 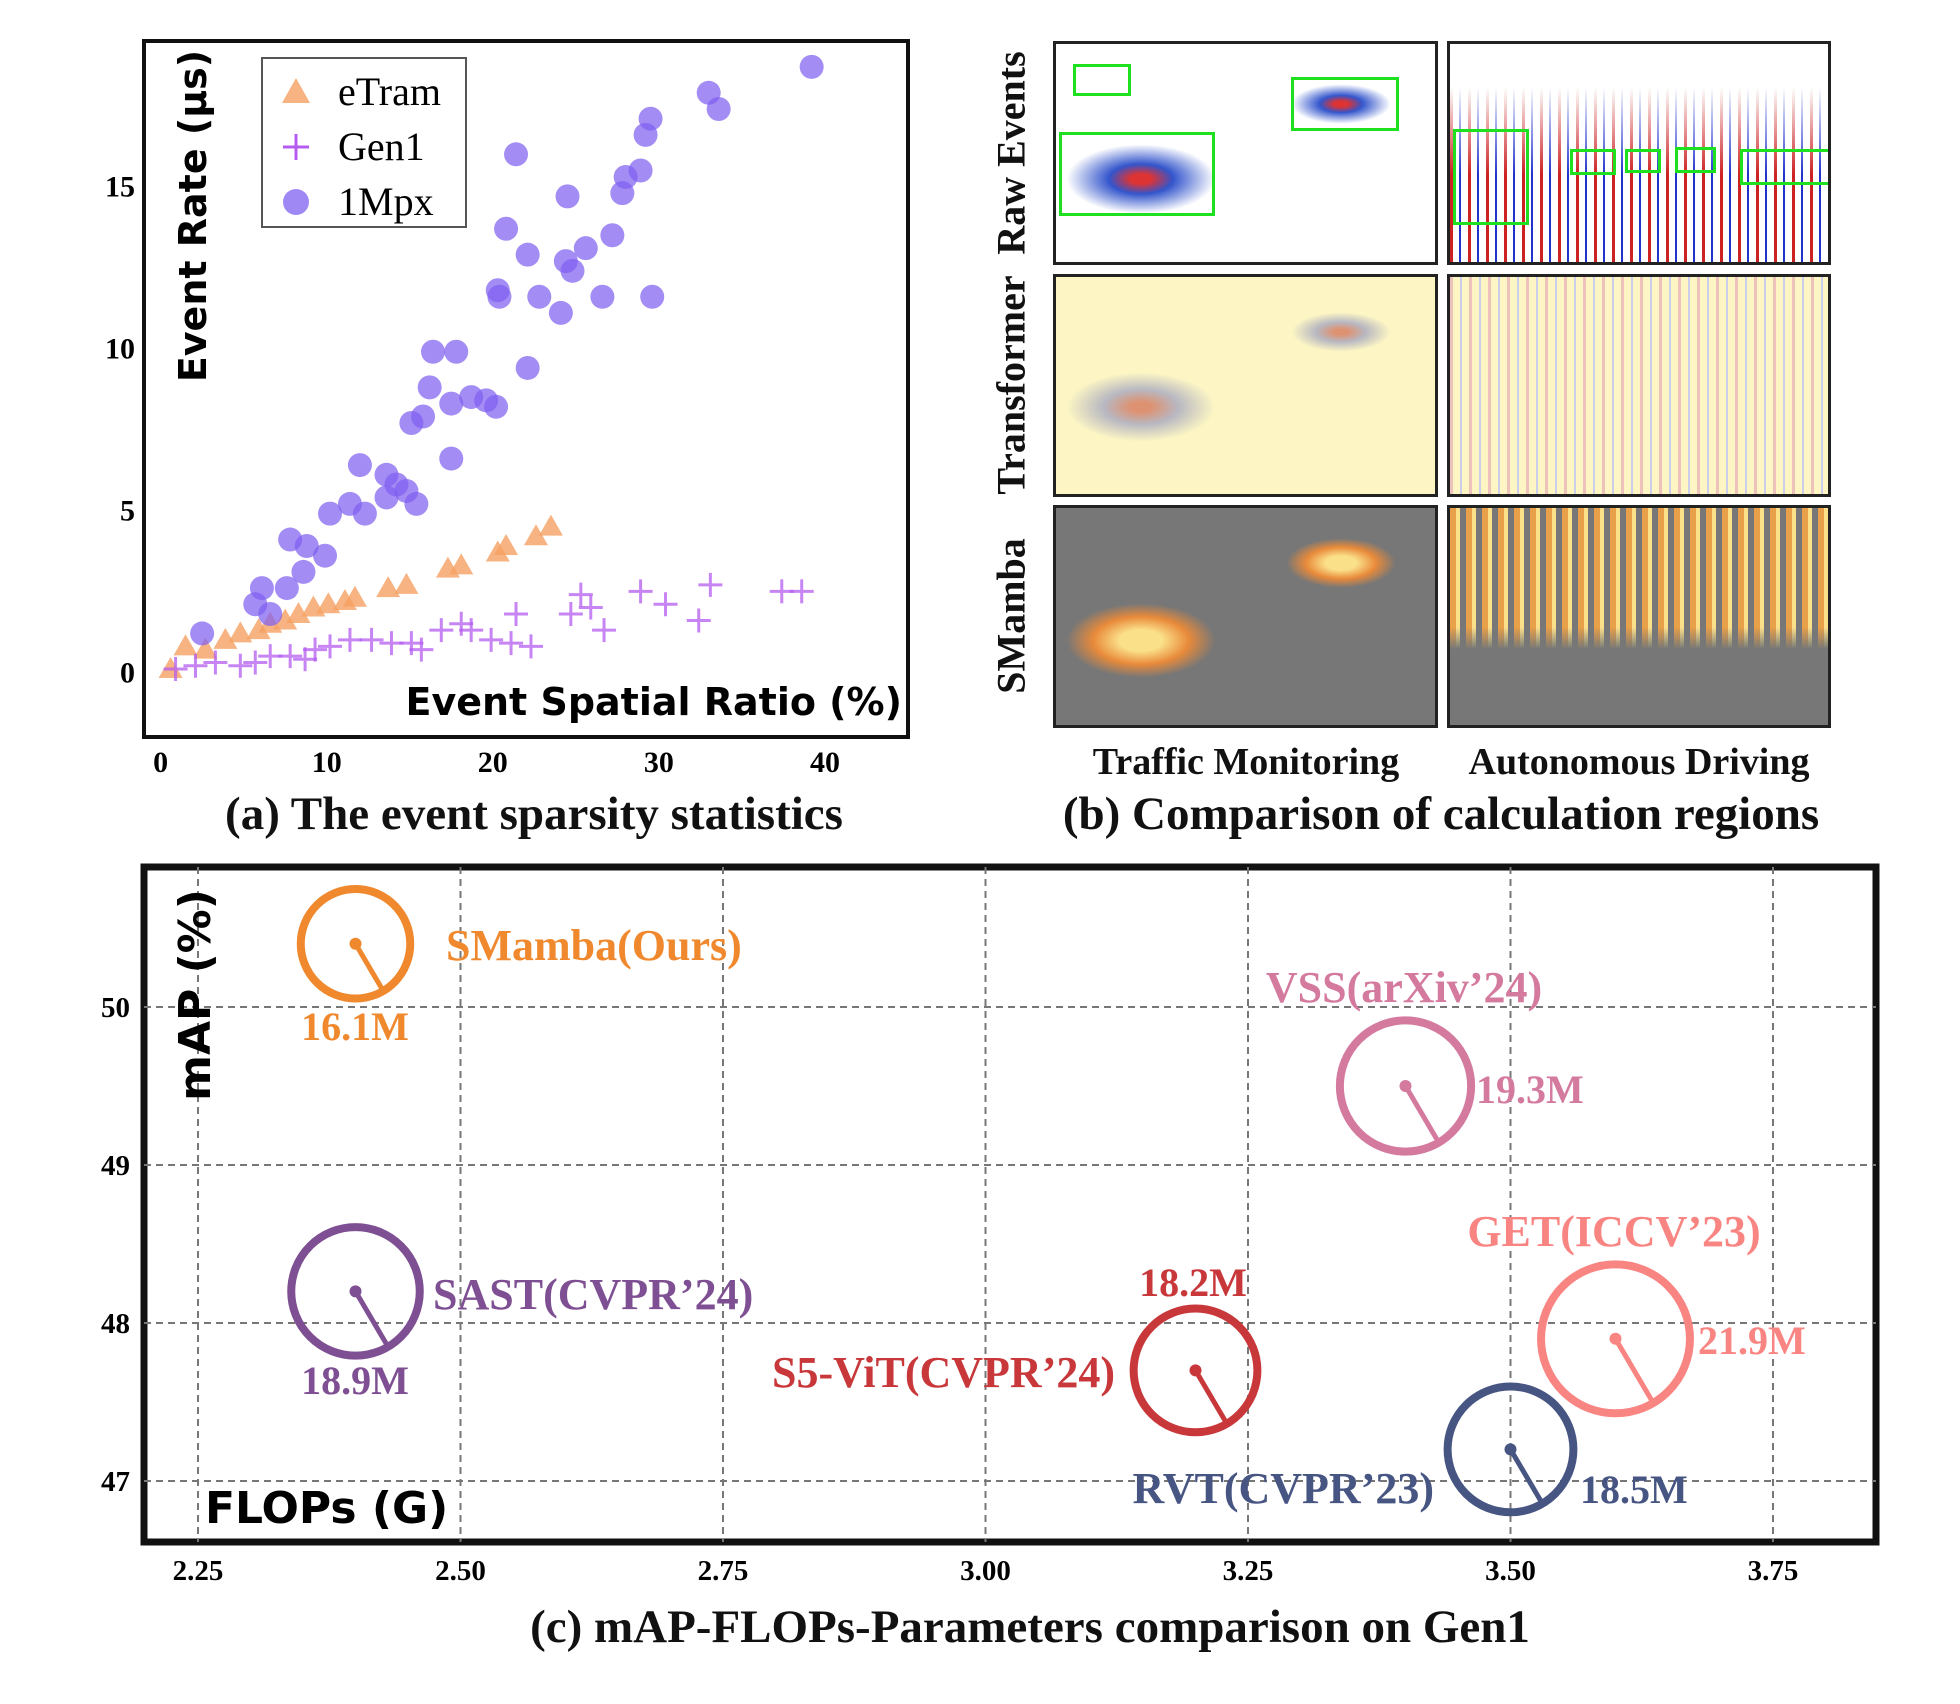 I want to click on row-label-transformer: Transformer, so click(x=1011, y=385).